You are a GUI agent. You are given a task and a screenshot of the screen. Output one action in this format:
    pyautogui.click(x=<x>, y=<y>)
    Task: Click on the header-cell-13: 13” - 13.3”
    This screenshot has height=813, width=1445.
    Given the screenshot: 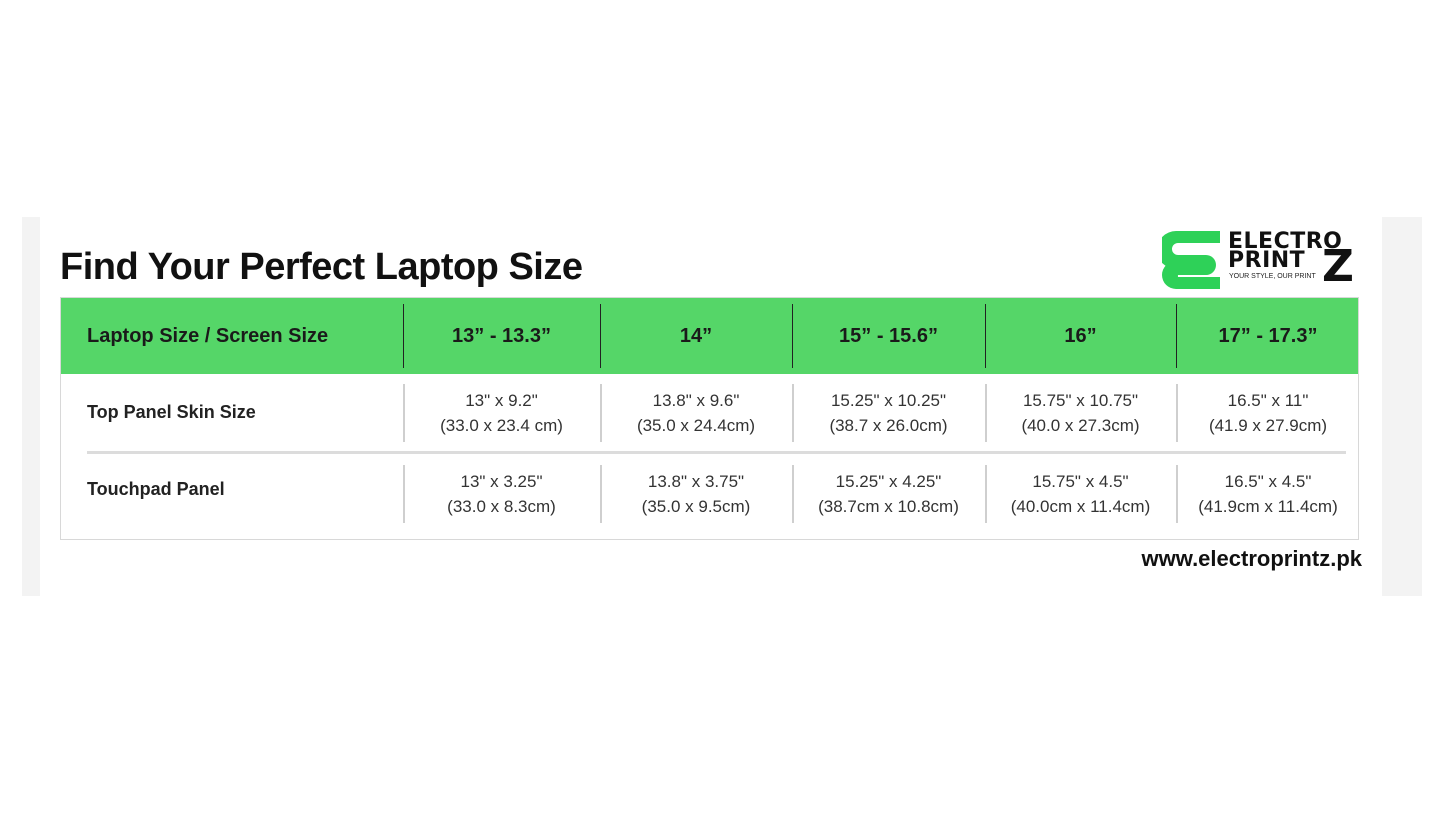 What is the action you would take?
    pyautogui.click(x=501, y=335)
    